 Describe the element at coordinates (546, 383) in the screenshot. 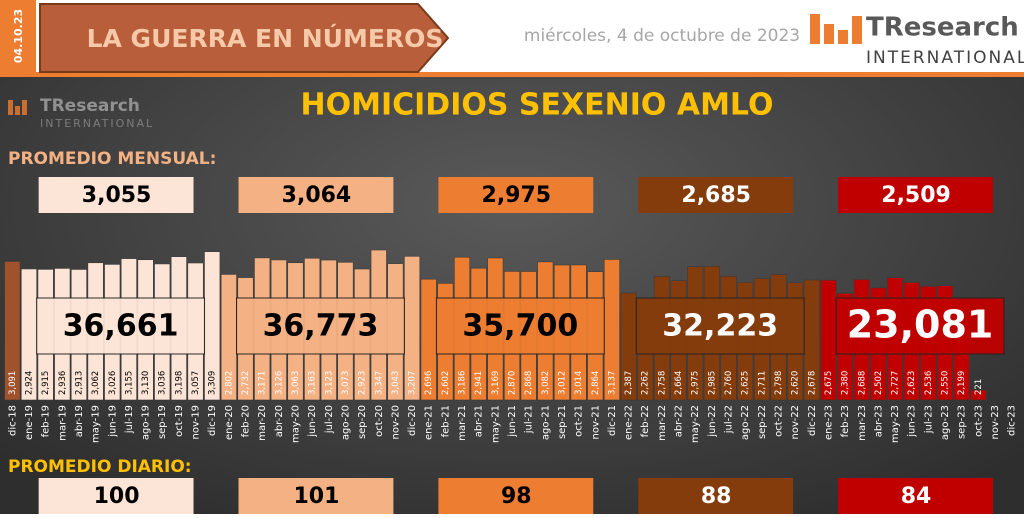

I see `bar-label: 3,082` at that location.